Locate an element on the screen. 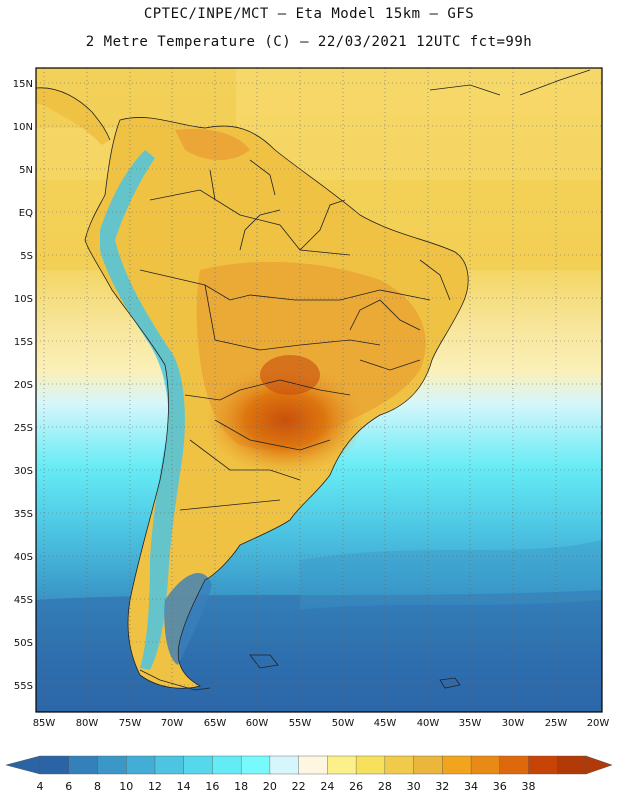 This screenshot has width=618, height=800. lat-label: 15N is located at coordinates (23, 84).